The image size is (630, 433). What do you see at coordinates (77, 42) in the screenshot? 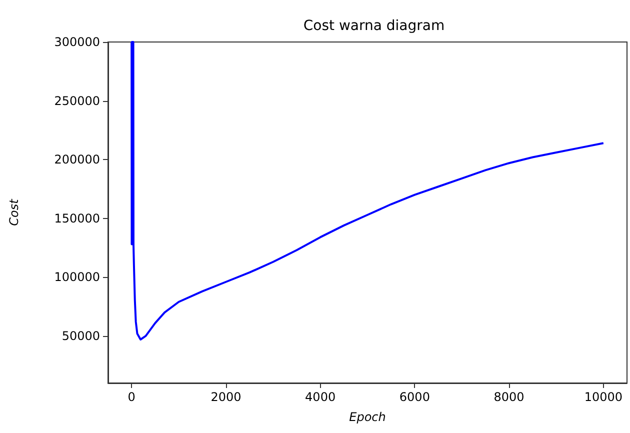
I see `y-tick-label: 300000` at bounding box center [77, 42].